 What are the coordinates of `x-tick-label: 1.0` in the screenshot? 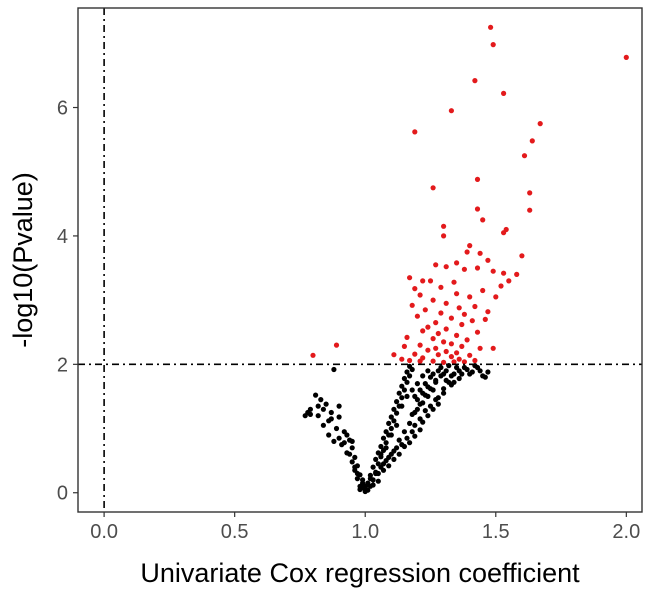 It's located at (365, 532).